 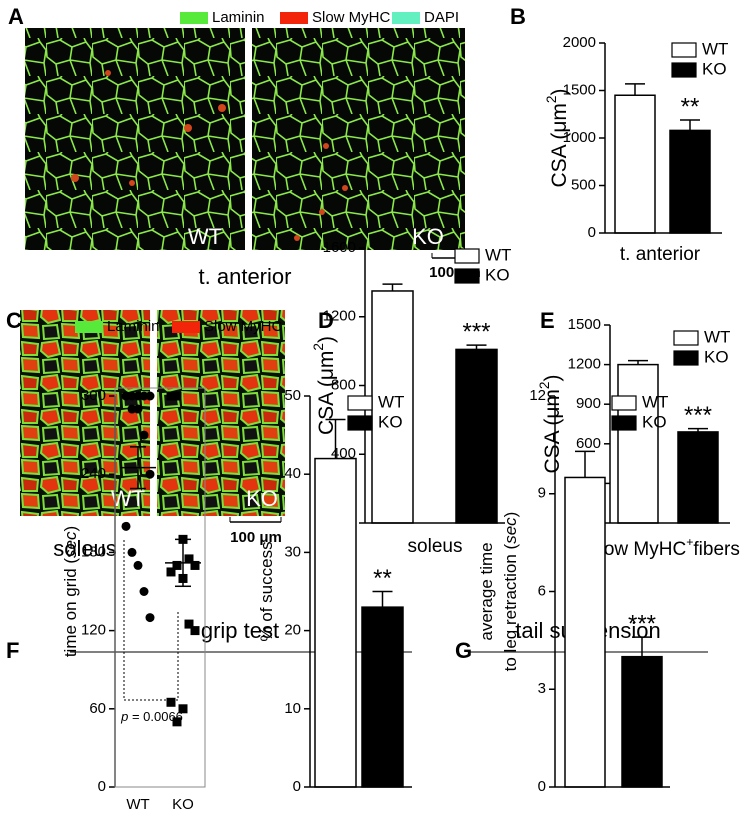 What do you see at coordinates (160, 587) in the screenshot?
I see `plot-frame` at bounding box center [160, 587].